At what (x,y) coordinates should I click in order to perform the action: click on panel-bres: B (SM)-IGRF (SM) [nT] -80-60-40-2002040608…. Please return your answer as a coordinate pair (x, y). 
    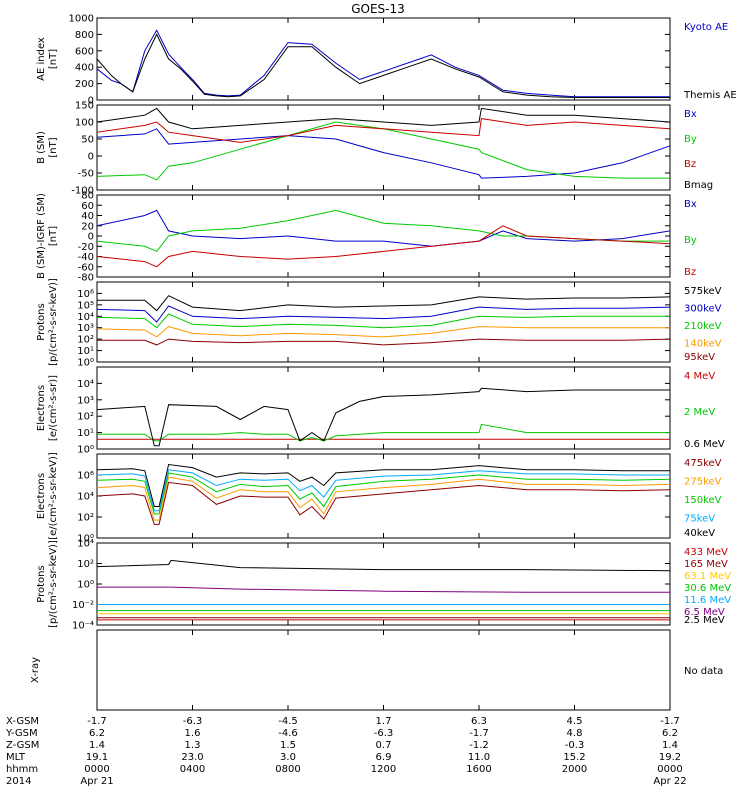
    Looking at the image, I should click on (366, 237).